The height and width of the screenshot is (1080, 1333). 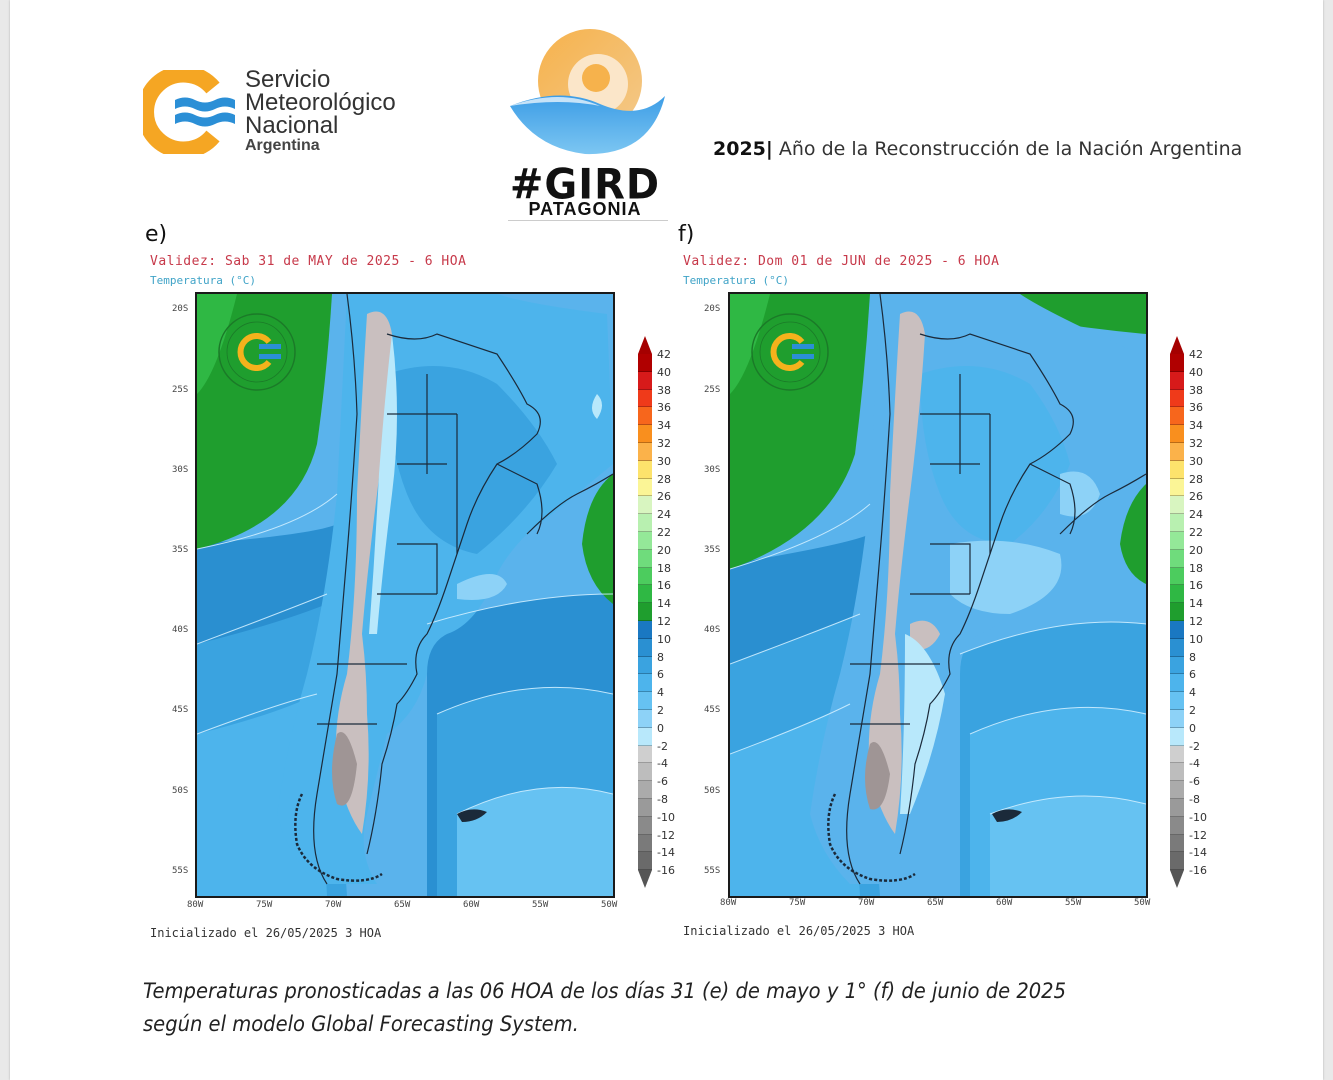 I want to click on colorbar-tick: 38, so click(x=664, y=390).